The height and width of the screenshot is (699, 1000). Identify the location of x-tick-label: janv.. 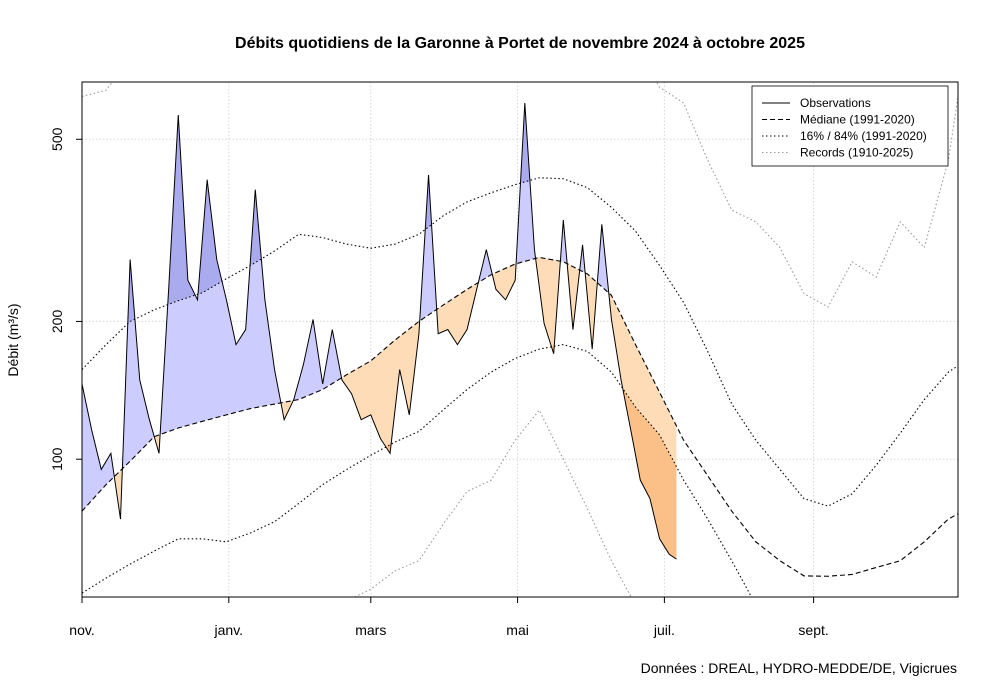
(229, 630).